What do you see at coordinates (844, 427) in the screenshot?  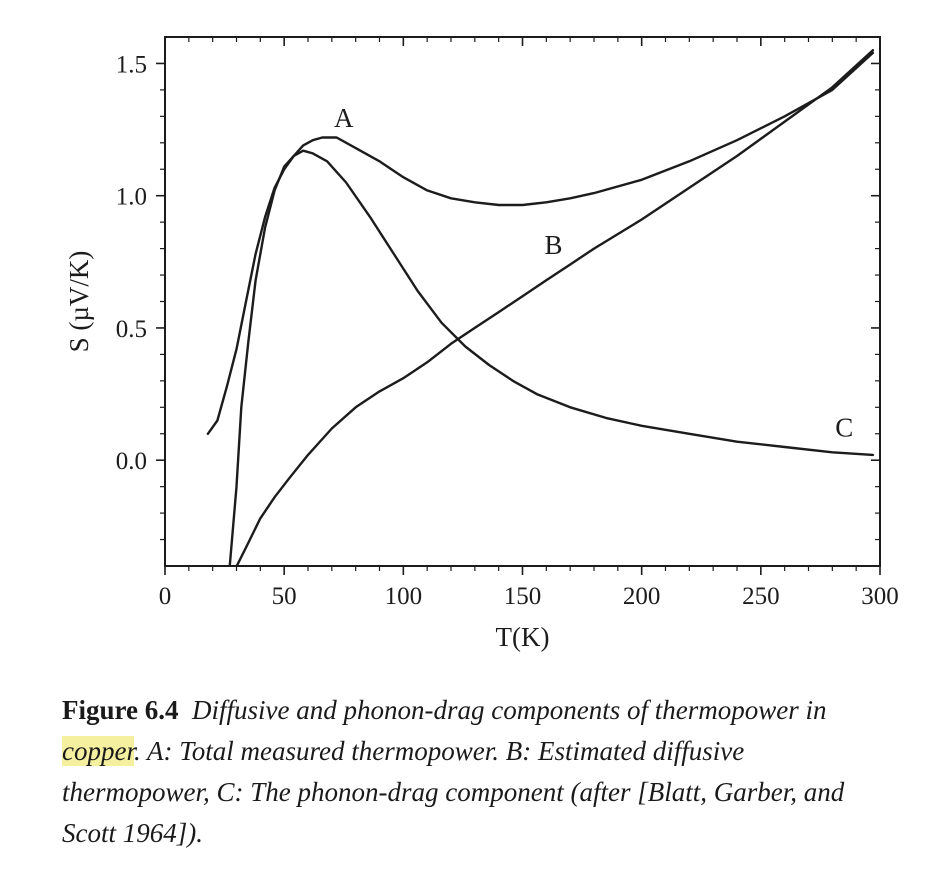 I see `series-label-c: C` at bounding box center [844, 427].